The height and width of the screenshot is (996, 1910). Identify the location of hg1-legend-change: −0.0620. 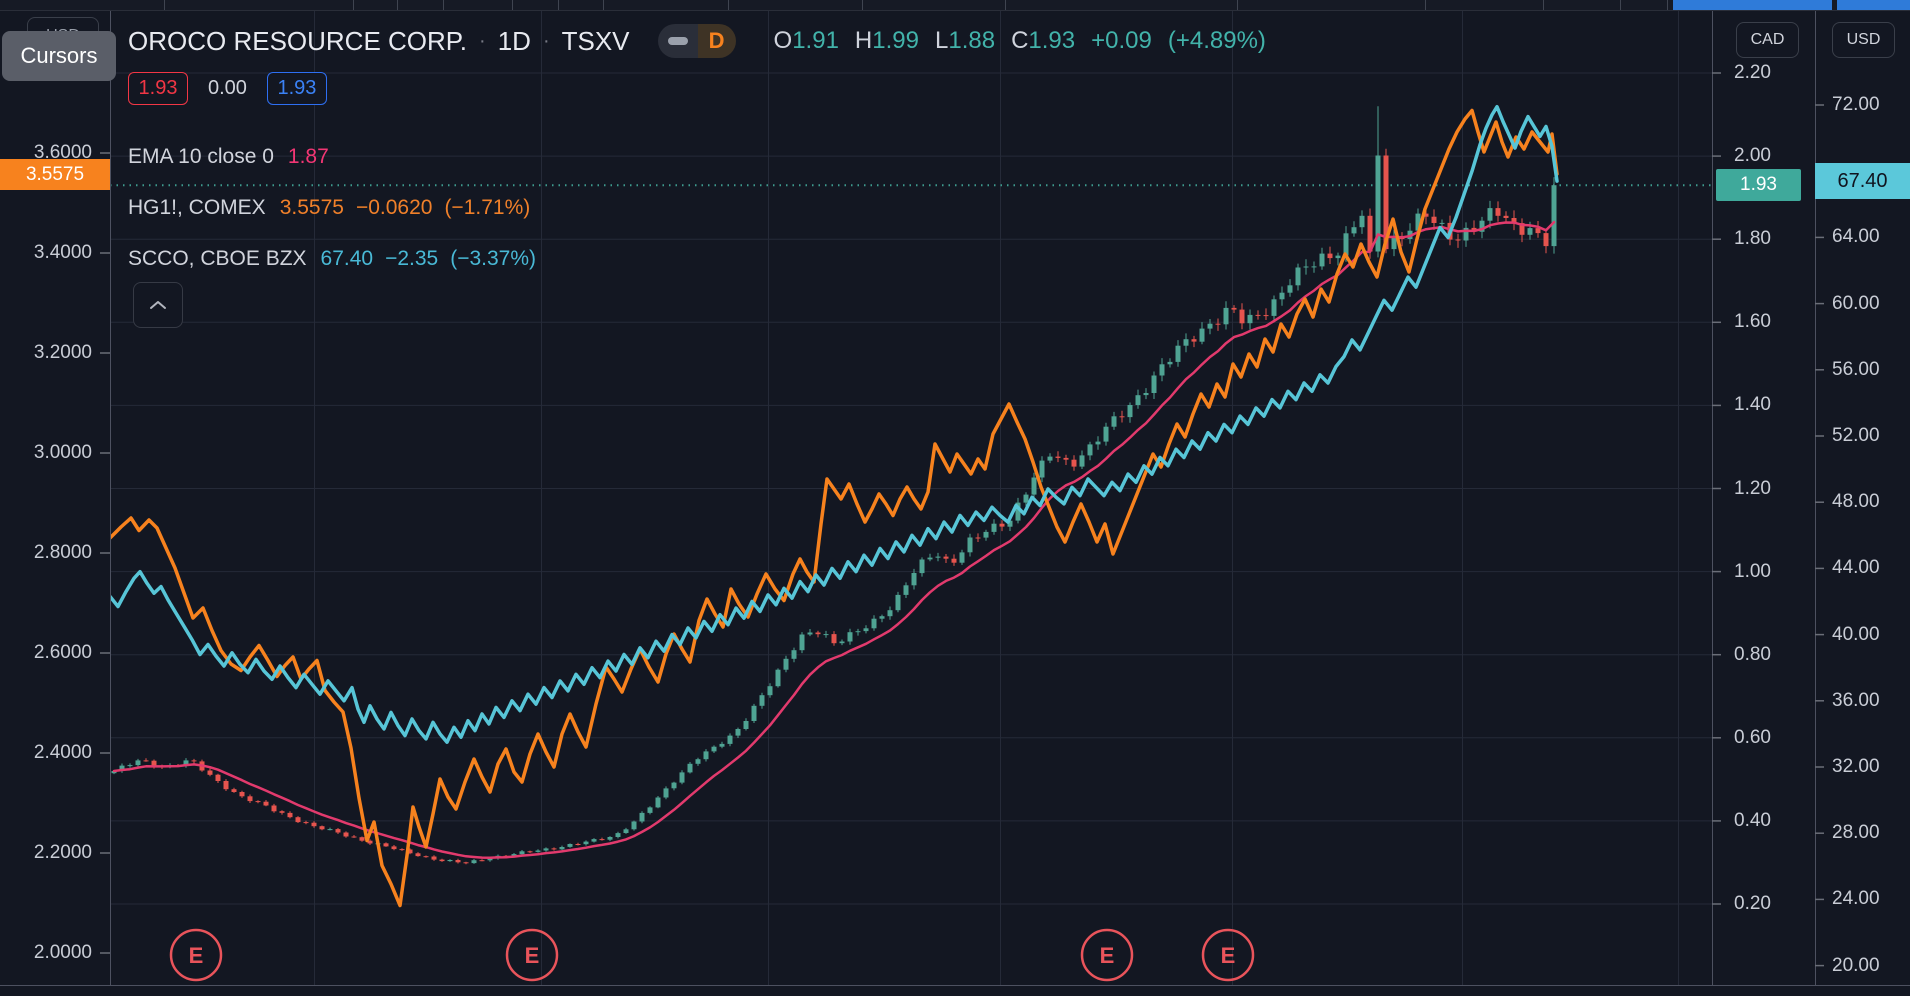
(394, 207).